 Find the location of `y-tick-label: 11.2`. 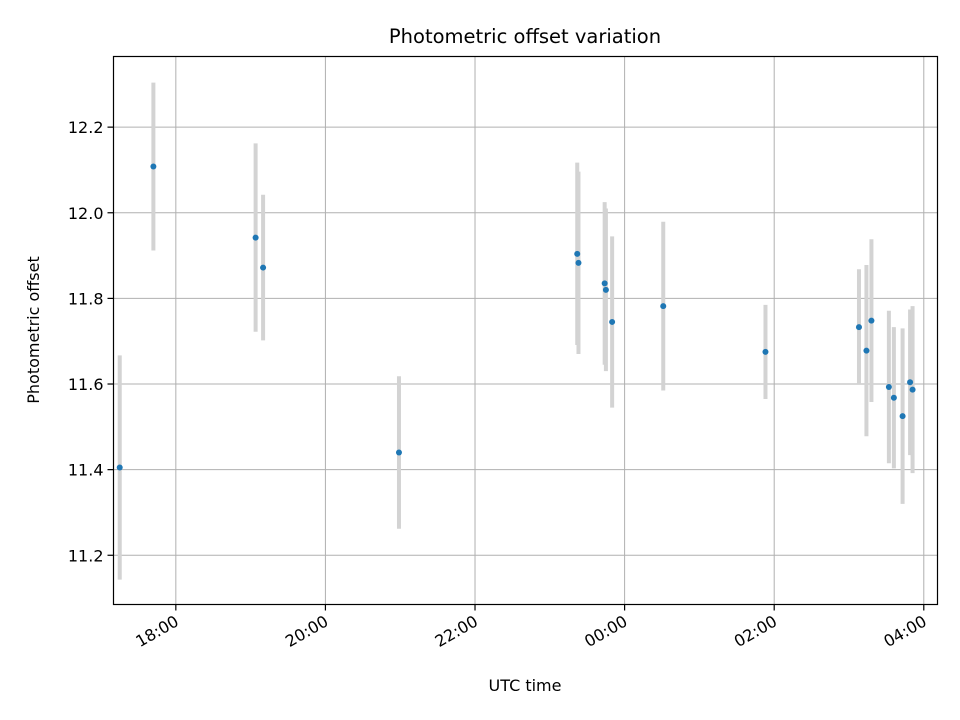

y-tick-label: 11.2 is located at coordinates (86, 555).